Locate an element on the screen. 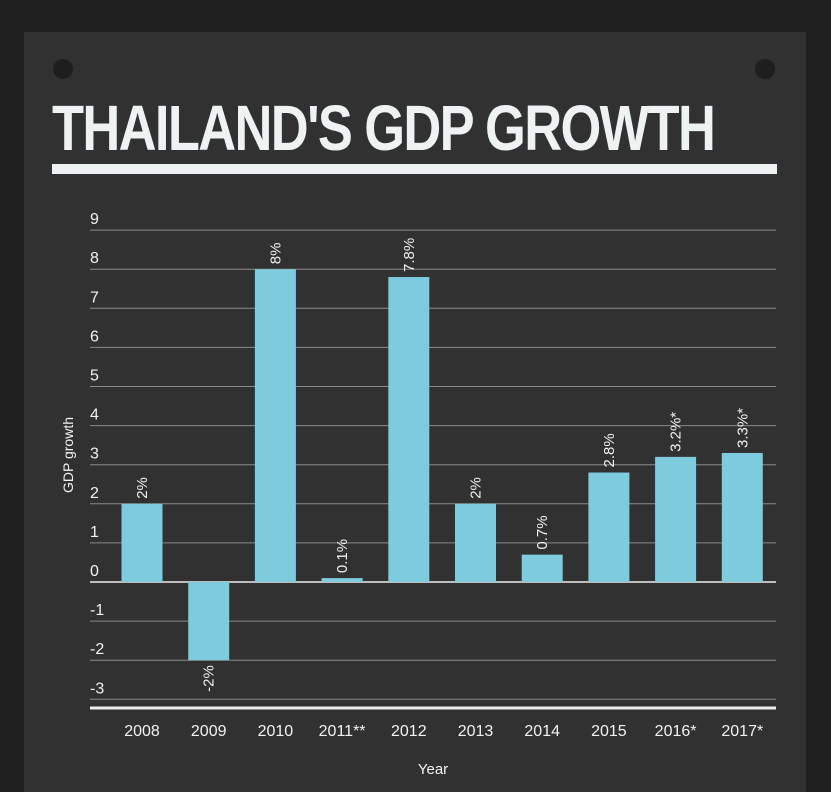  x-tick-label: 2010 is located at coordinates (276, 731).